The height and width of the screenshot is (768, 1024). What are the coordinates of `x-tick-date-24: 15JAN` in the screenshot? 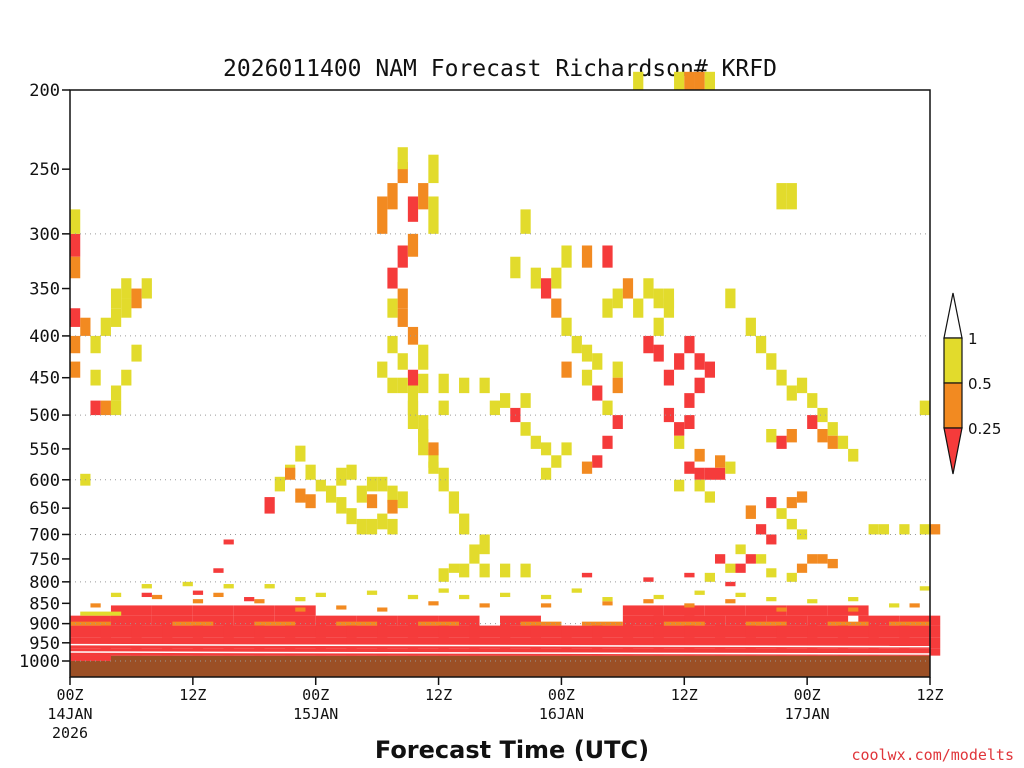 It's located at (315, 714).